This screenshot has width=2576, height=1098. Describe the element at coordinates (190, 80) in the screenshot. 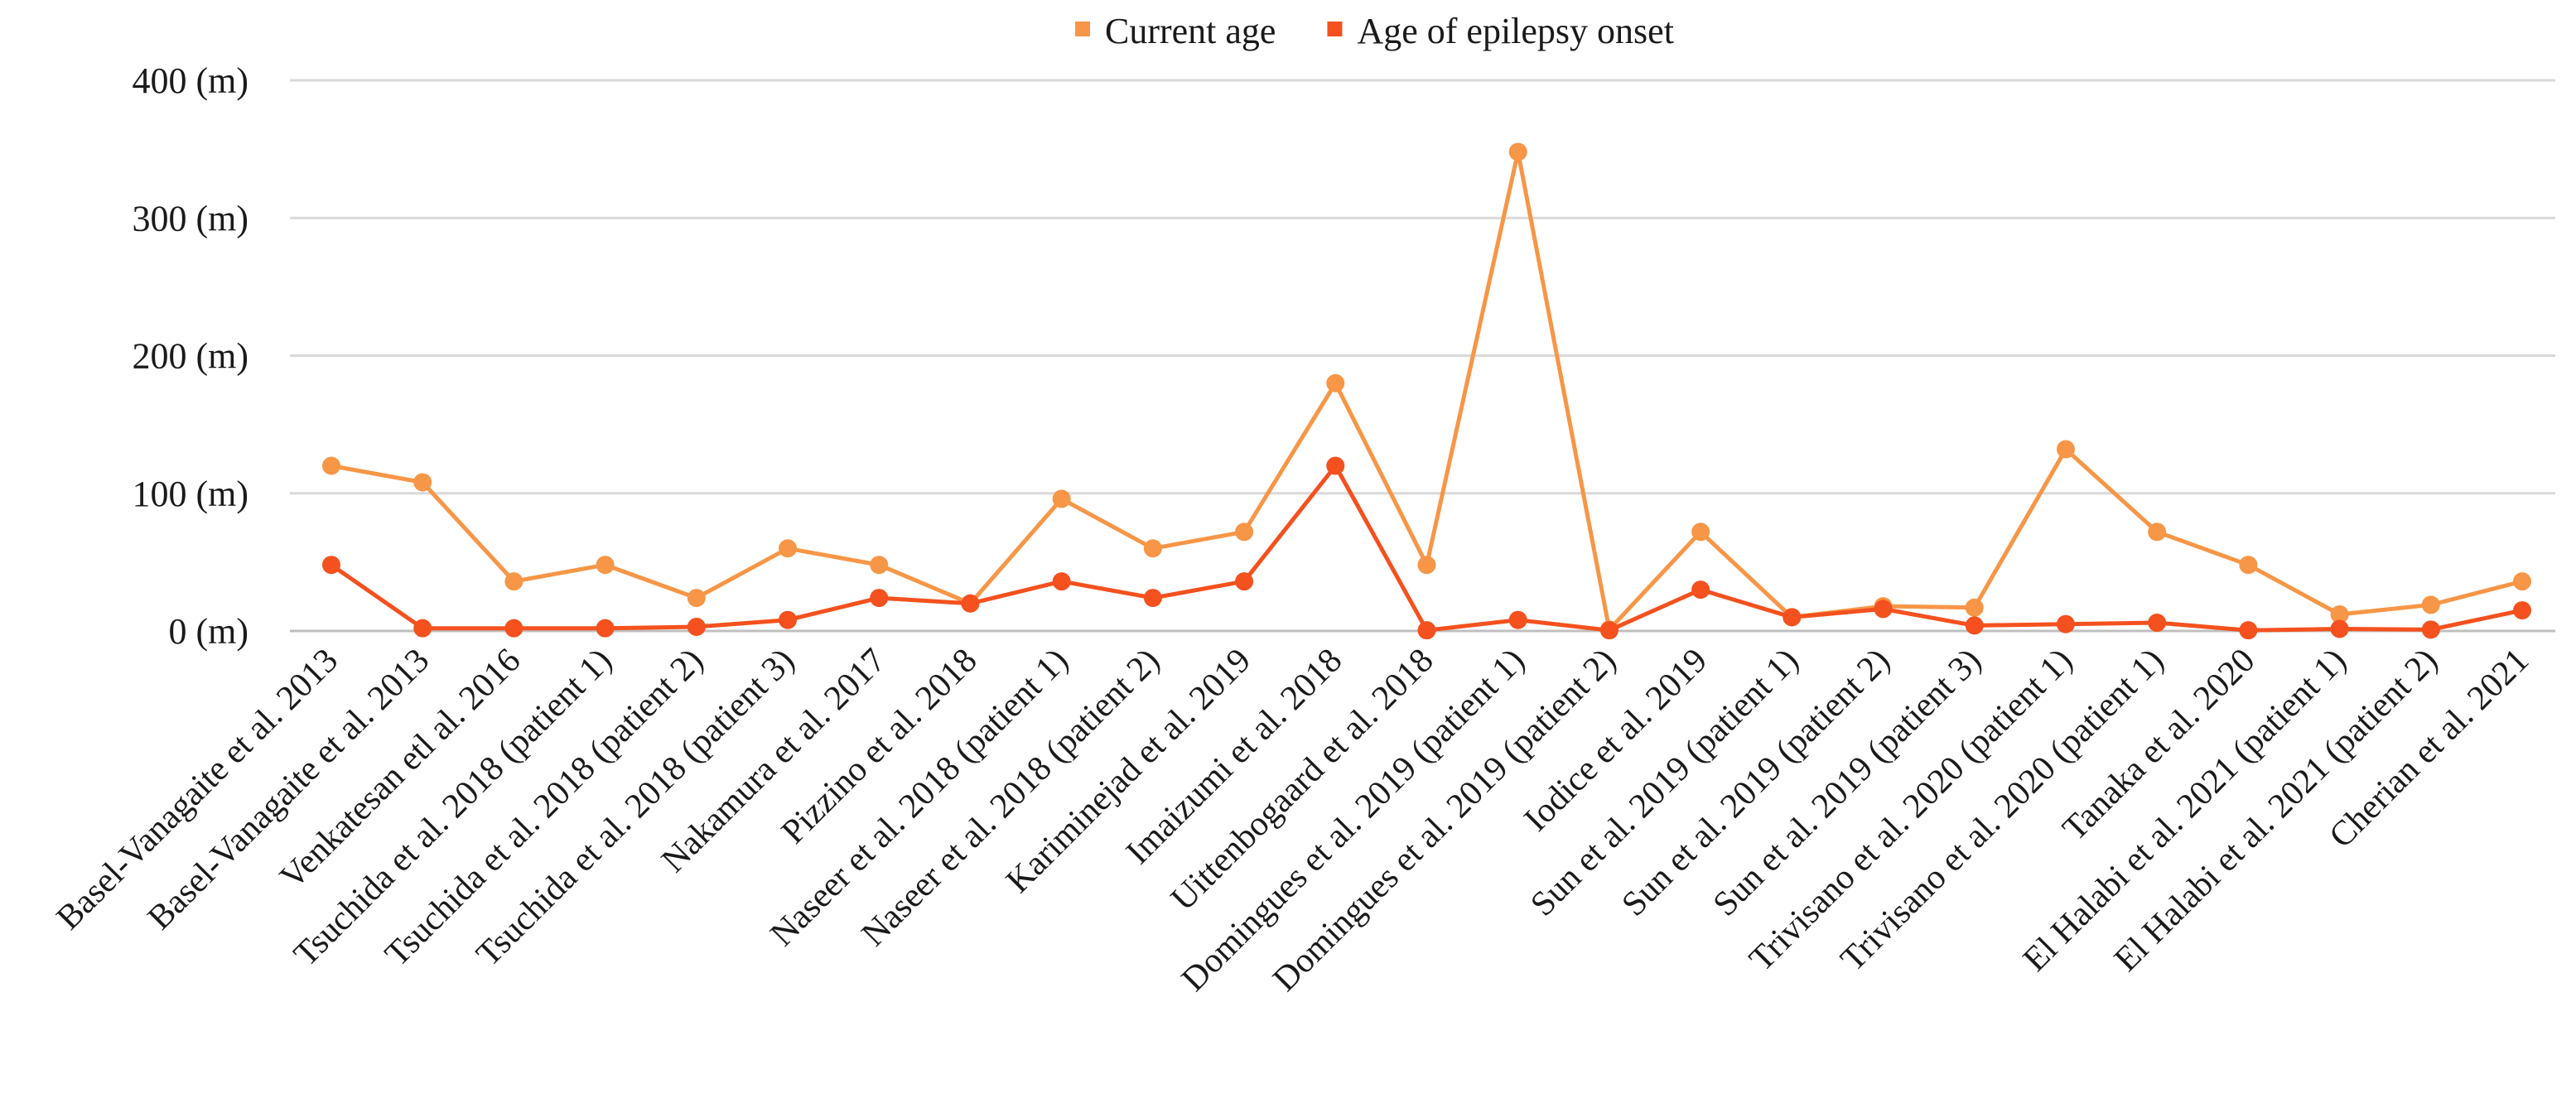

I see `y-tick-label-400: 400 (m)` at that location.